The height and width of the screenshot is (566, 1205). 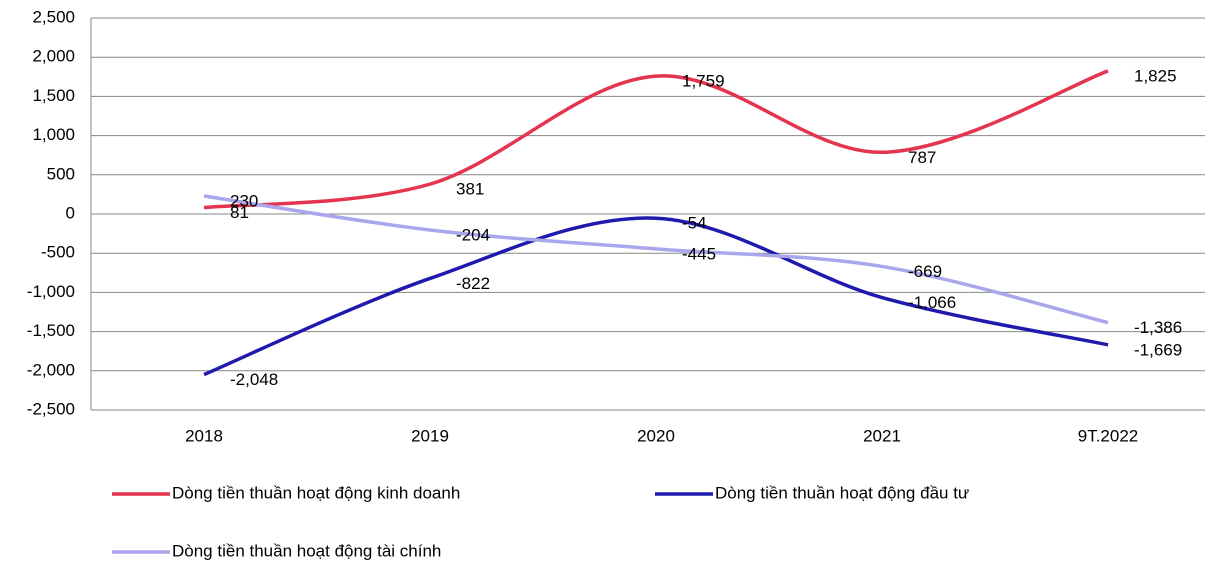 What do you see at coordinates (473, 234) in the screenshot?
I see `data-label: -204` at bounding box center [473, 234].